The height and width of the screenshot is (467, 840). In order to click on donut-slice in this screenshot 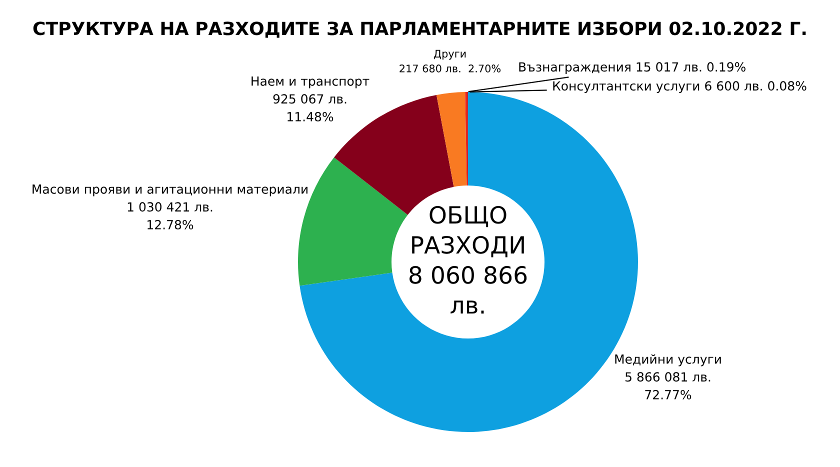, I will do `click(451, 139)`.